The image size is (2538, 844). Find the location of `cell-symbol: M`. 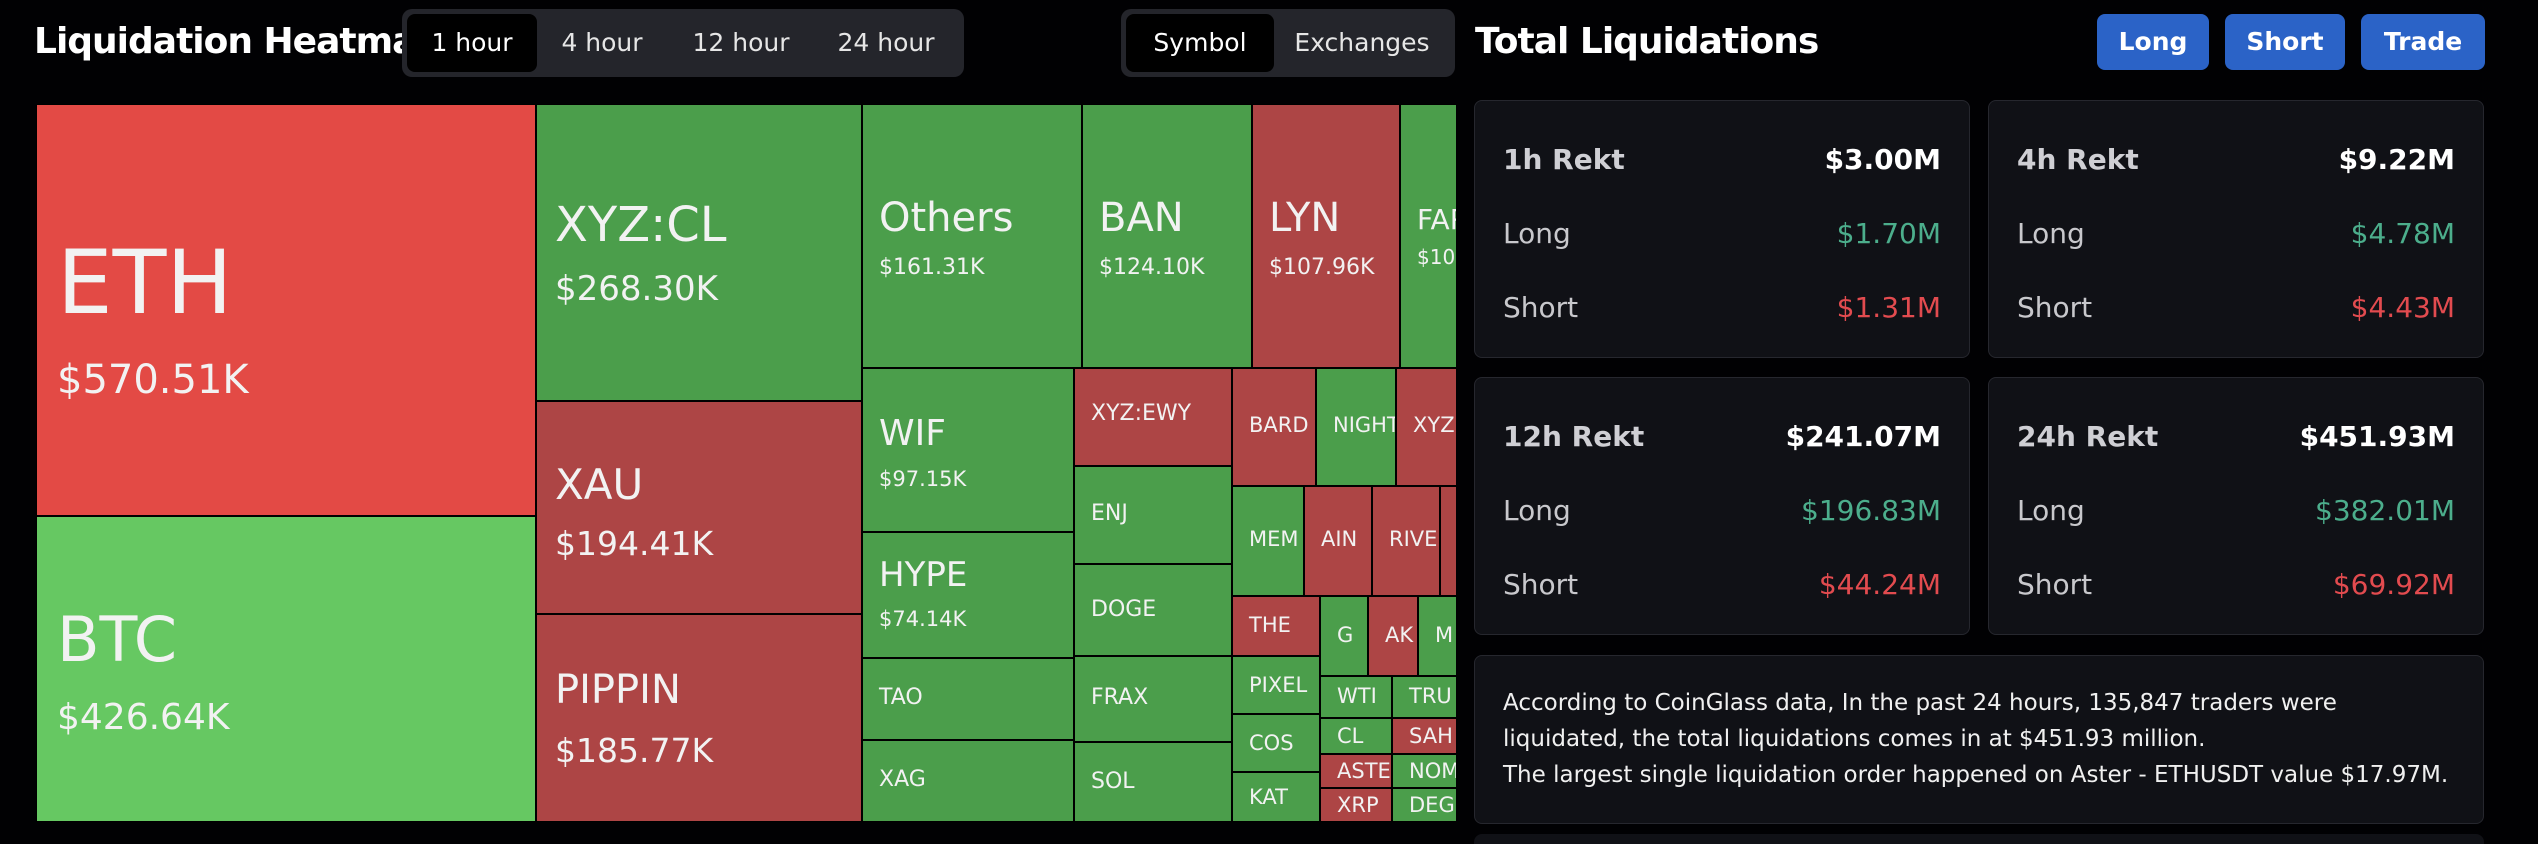

cell-symbol: M is located at coordinates (1444, 635).